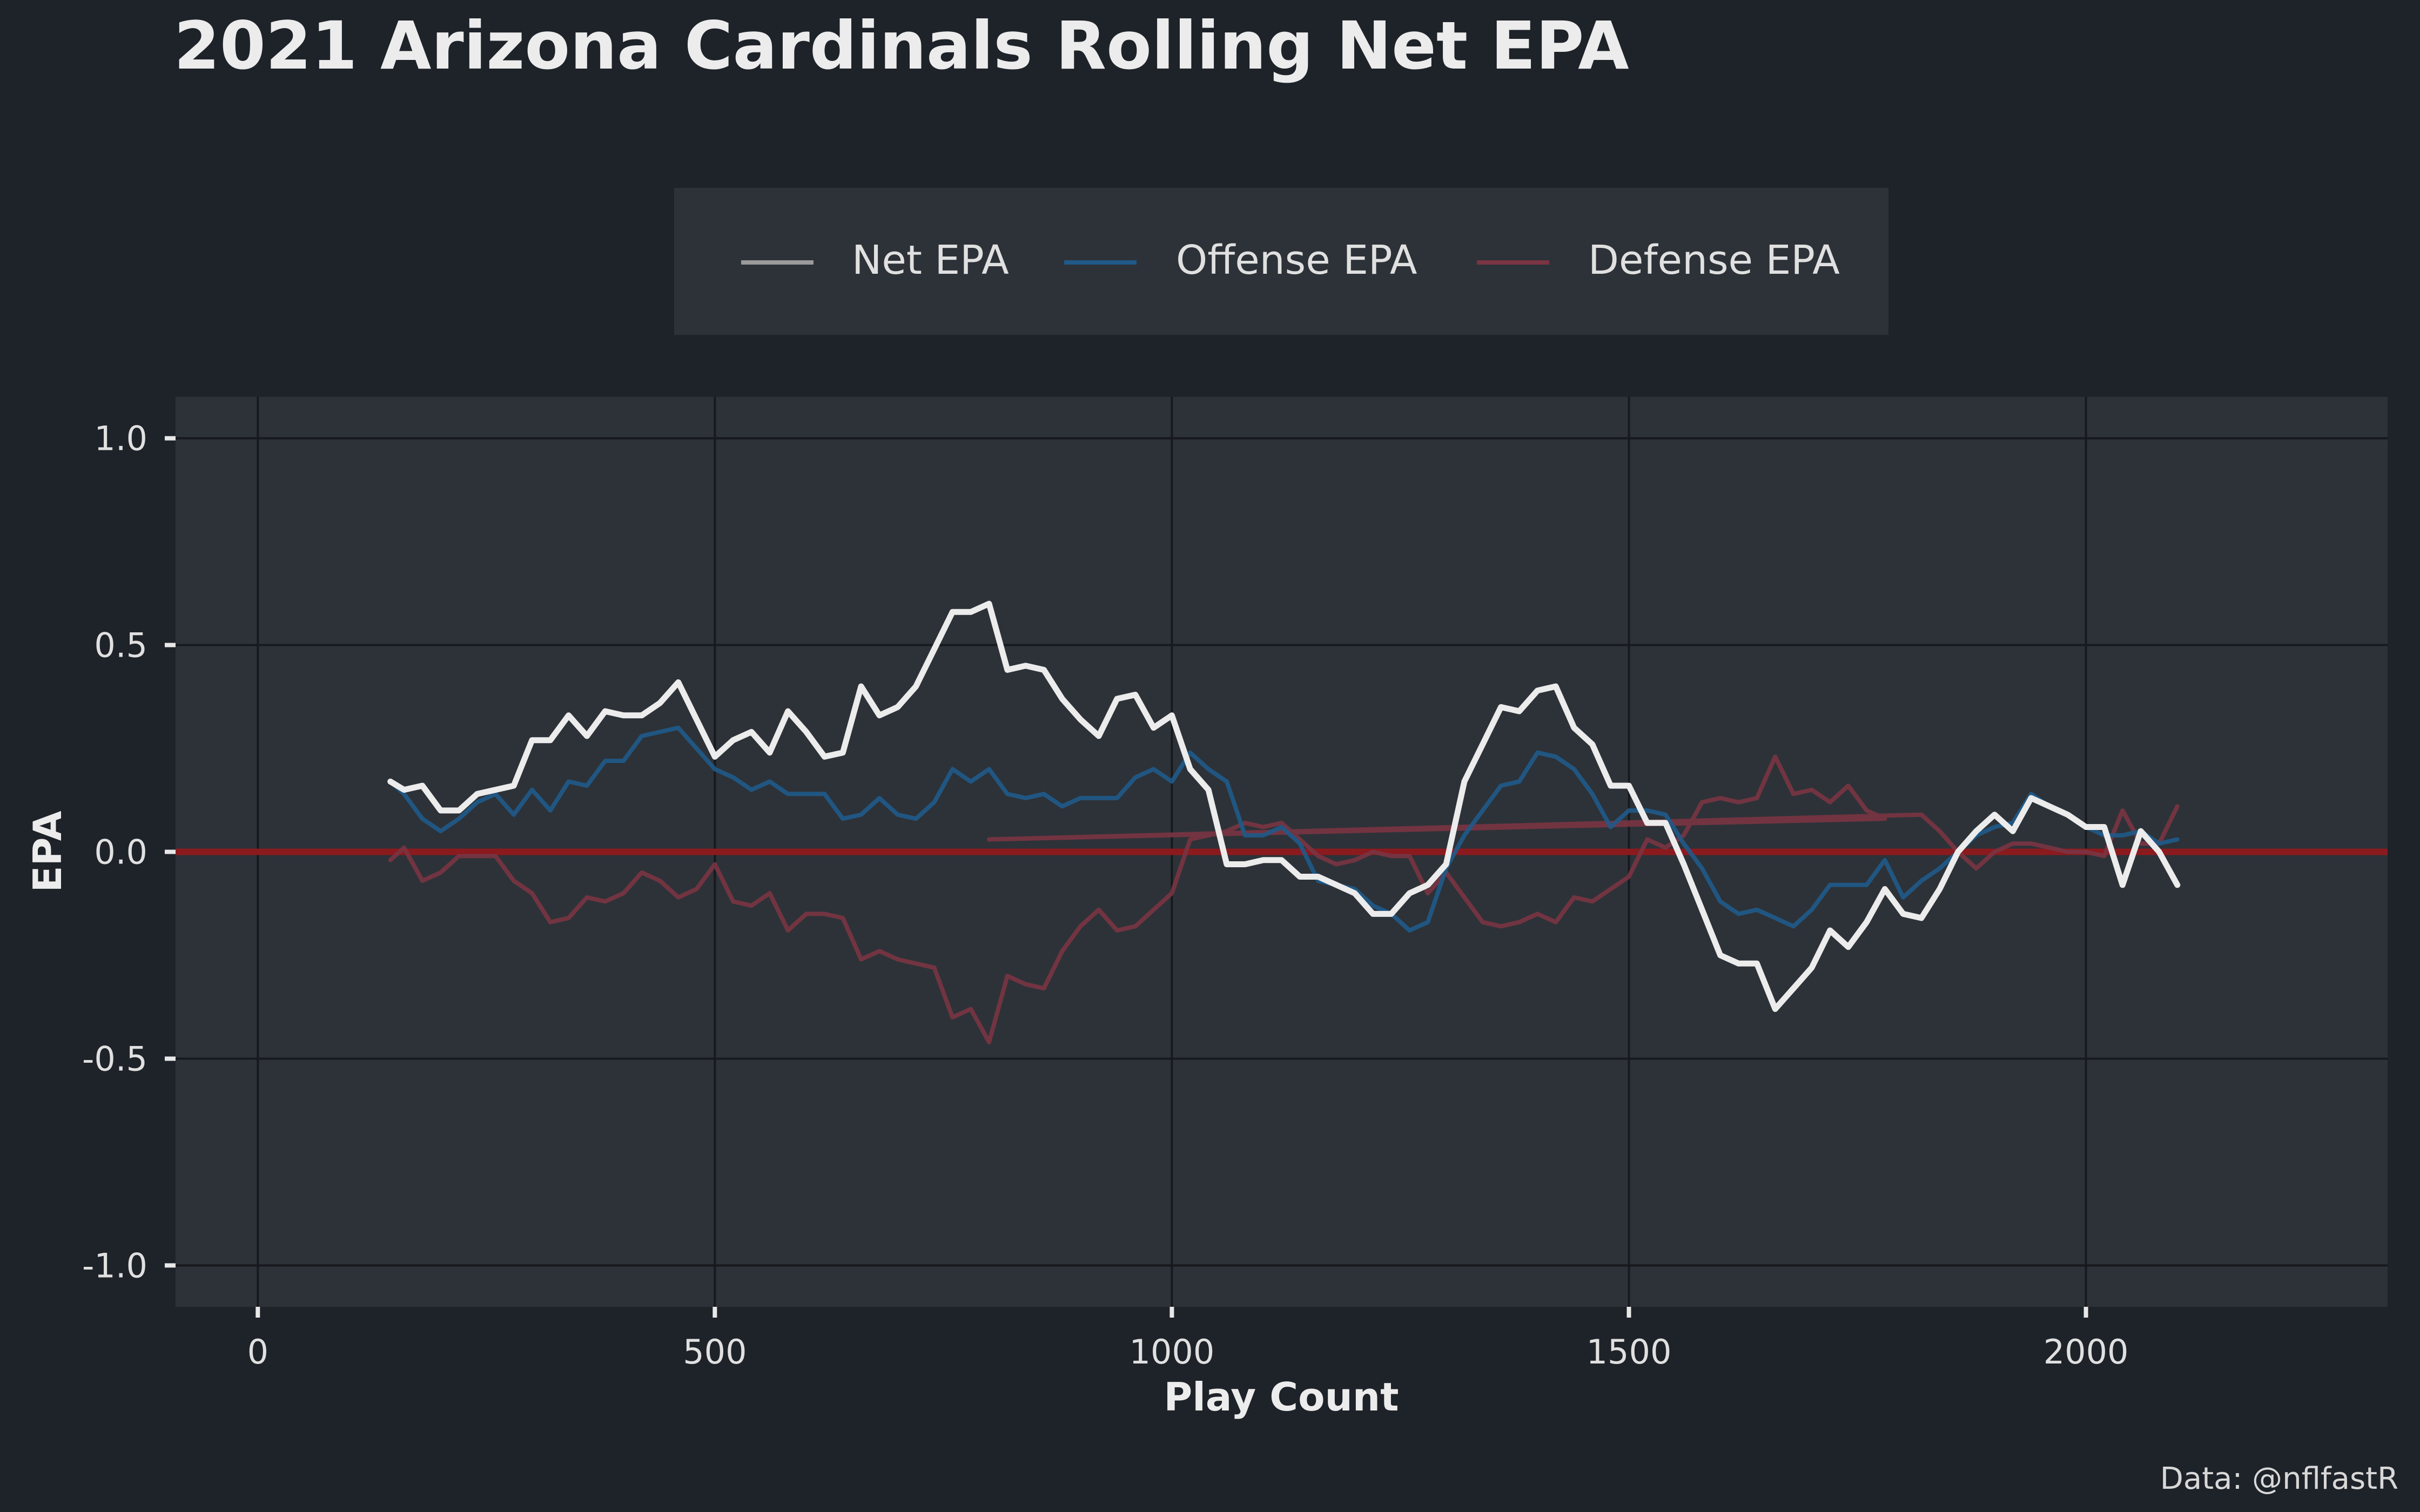 The width and height of the screenshot is (2420, 1512). I want to click on legend-label-net: Net EPA, so click(930, 260).